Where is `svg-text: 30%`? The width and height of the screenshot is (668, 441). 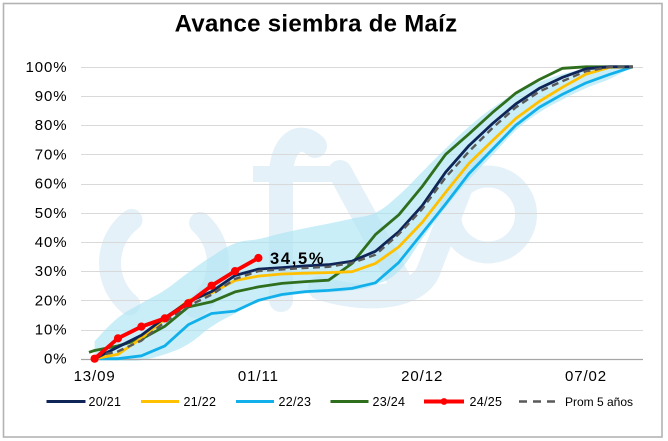
svg-text: 30% is located at coordinates (51, 271).